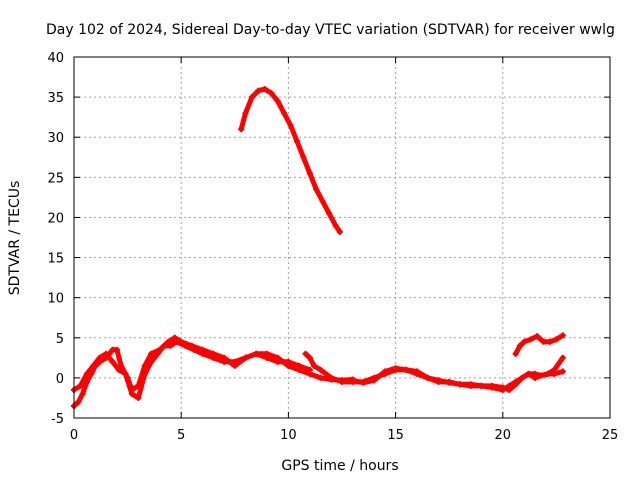  Describe the element at coordinates (395, 435) in the screenshot. I see `x-tick-label: 15` at that location.